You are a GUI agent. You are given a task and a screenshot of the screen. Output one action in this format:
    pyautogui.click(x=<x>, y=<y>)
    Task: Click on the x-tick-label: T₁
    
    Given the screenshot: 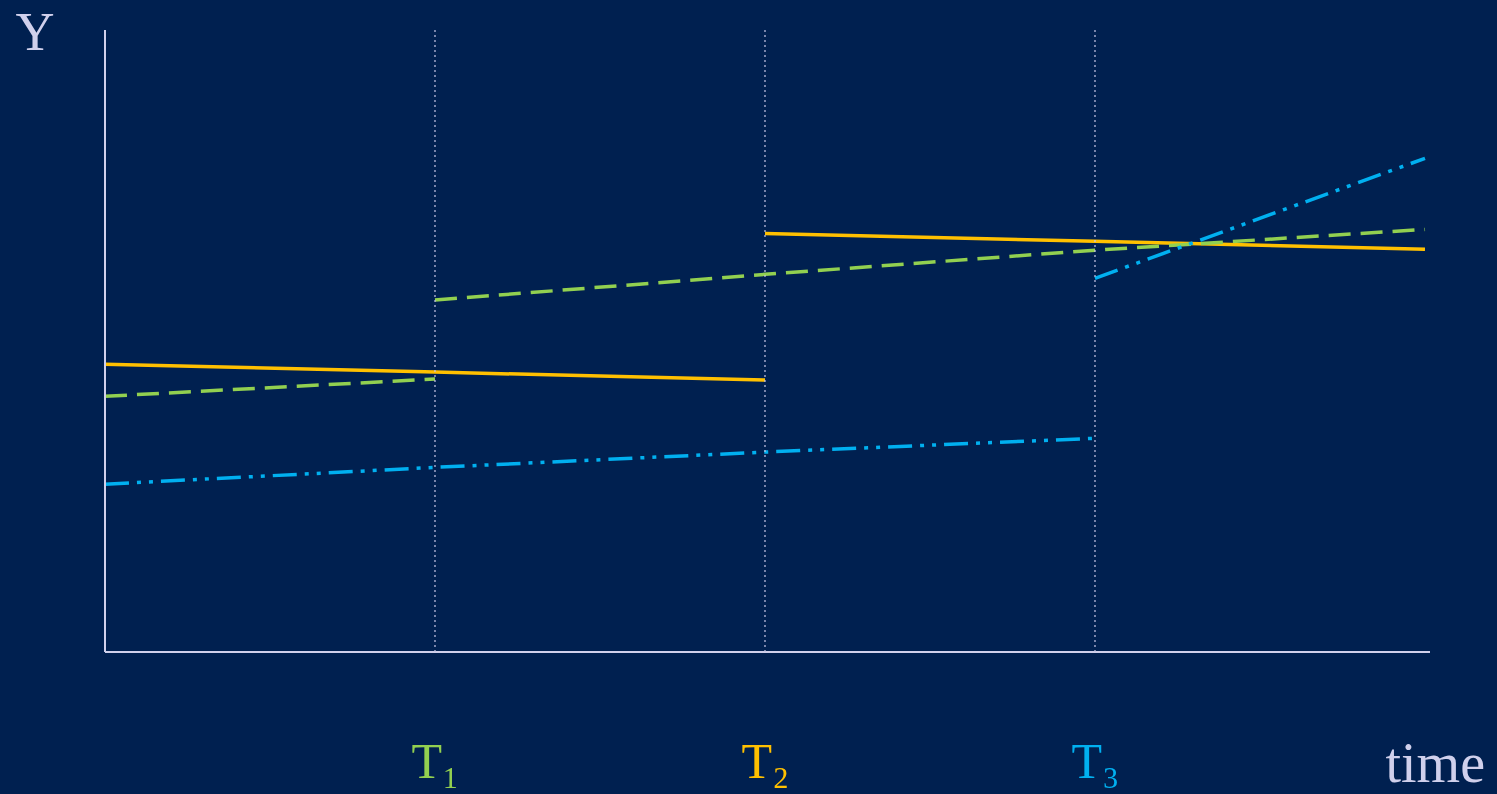 What is the action you would take?
    pyautogui.click(x=435, y=760)
    